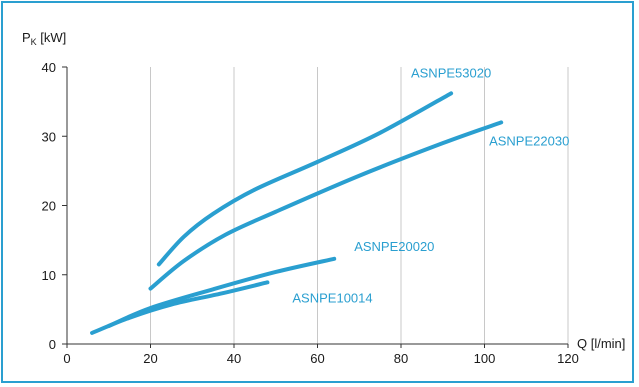  What do you see at coordinates (332, 297) in the screenshot?
I see `series-label-asnpe10014: ASNPE10014` at bounding box center [332, 297].